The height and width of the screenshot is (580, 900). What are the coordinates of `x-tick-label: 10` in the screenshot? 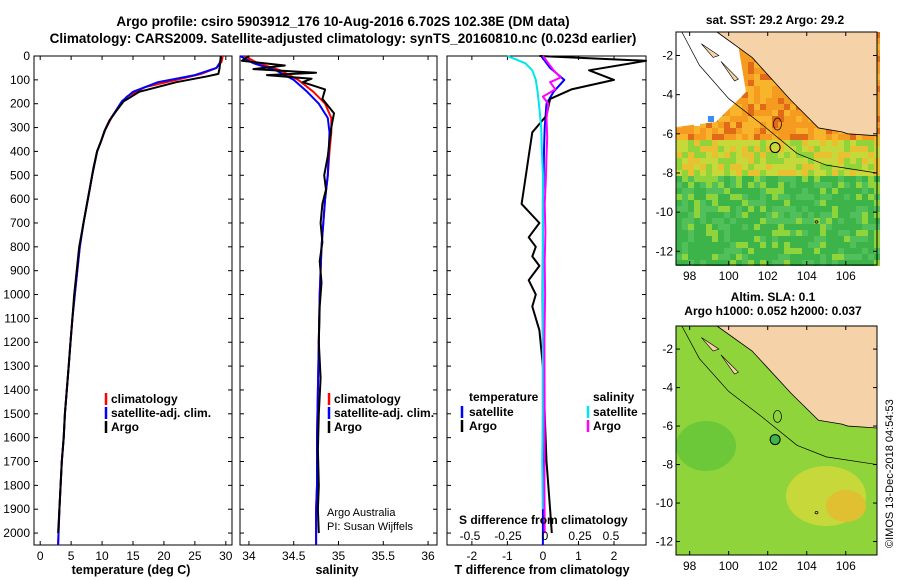 It's located at (102, 556).